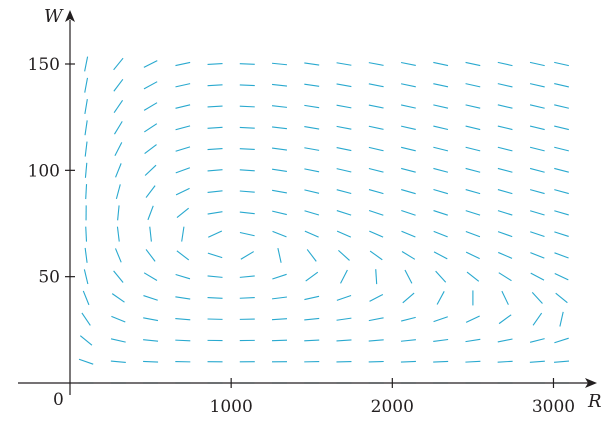 This screenshot has height=432, width=603. What do you see at coordinates (58, 400) in the screenshot?
I see `origin-label: 0` at bounding box center [58, 400].